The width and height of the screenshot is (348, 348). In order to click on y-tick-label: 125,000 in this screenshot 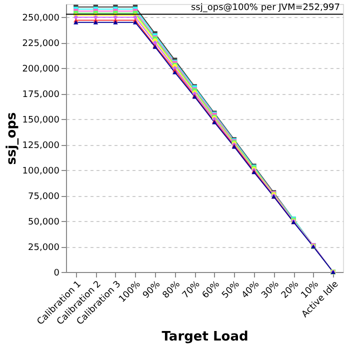, I will do `click(41, 146)`.